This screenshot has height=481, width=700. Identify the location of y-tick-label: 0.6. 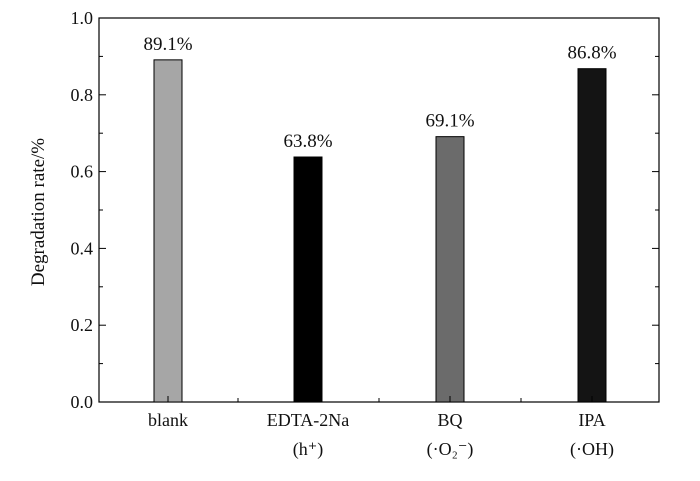
(82, 172).